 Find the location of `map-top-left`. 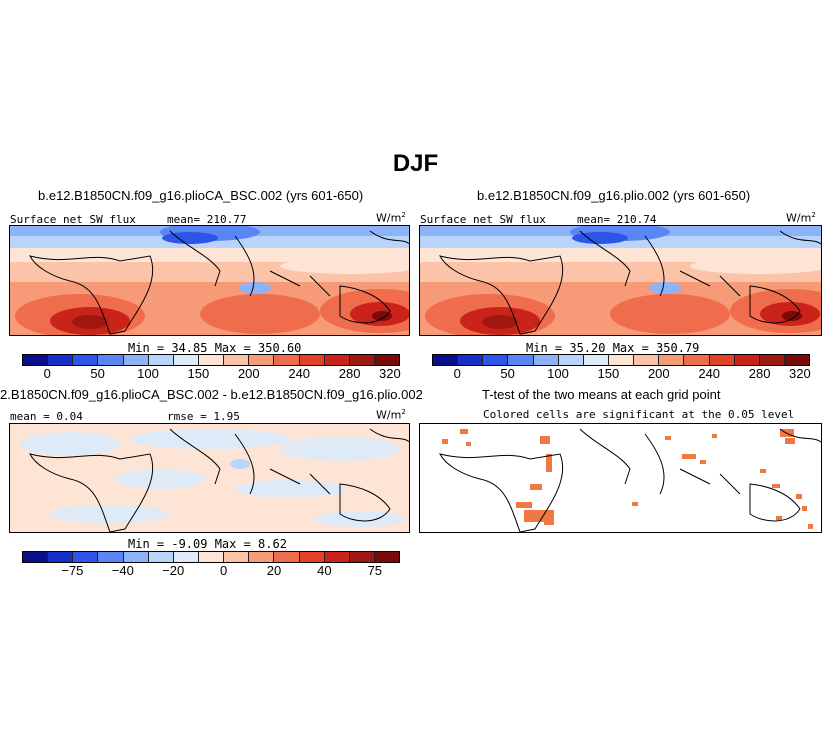

map-top-left is located at coordinates (209, 280).